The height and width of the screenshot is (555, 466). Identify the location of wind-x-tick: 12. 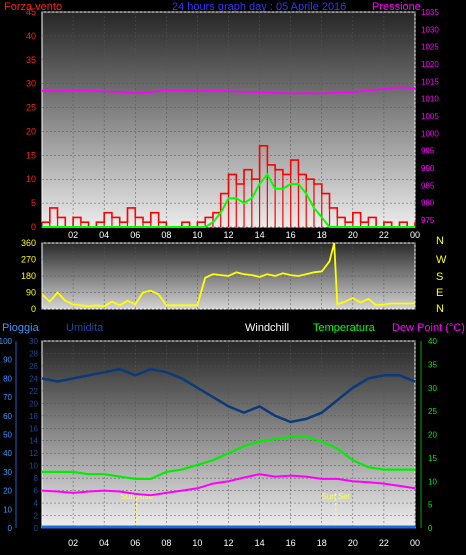
(228, 235).